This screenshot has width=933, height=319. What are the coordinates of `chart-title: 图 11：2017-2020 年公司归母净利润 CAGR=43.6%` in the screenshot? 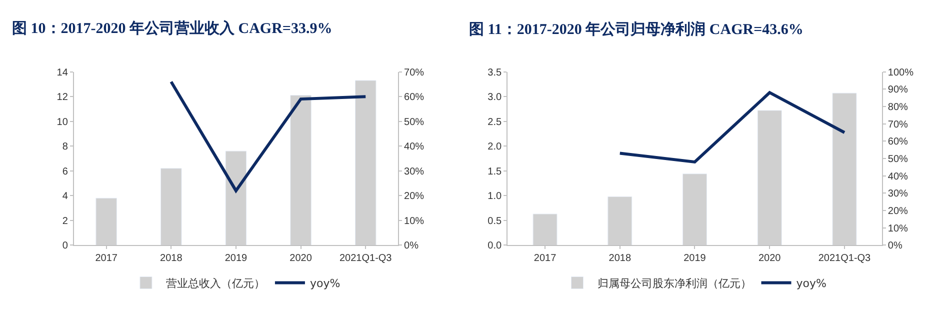 It's located at (636, 29).